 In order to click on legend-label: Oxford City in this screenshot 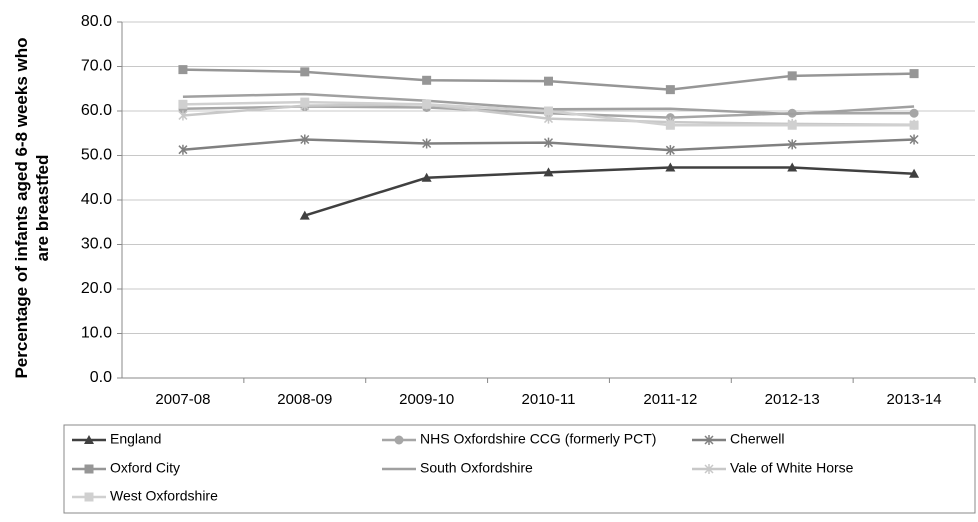, I will do `click(145, 468)`.